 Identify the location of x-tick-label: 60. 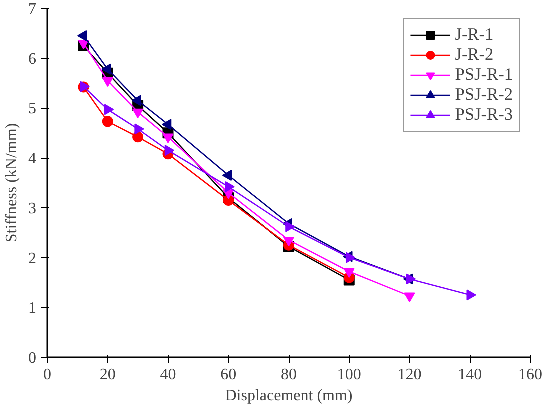
(228, 375).